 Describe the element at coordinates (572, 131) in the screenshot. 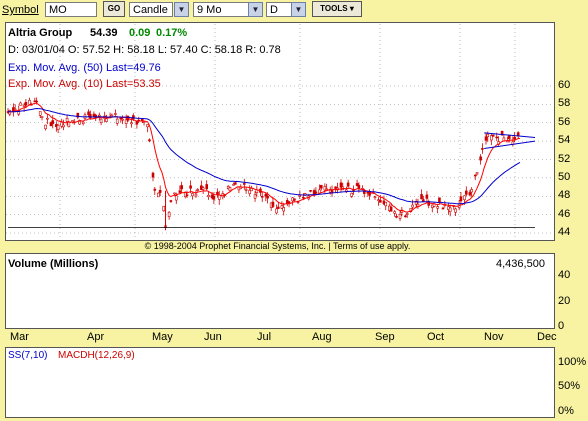

I see `price-axis: 60 58 56 54 52 50 48 46 44` at that location.